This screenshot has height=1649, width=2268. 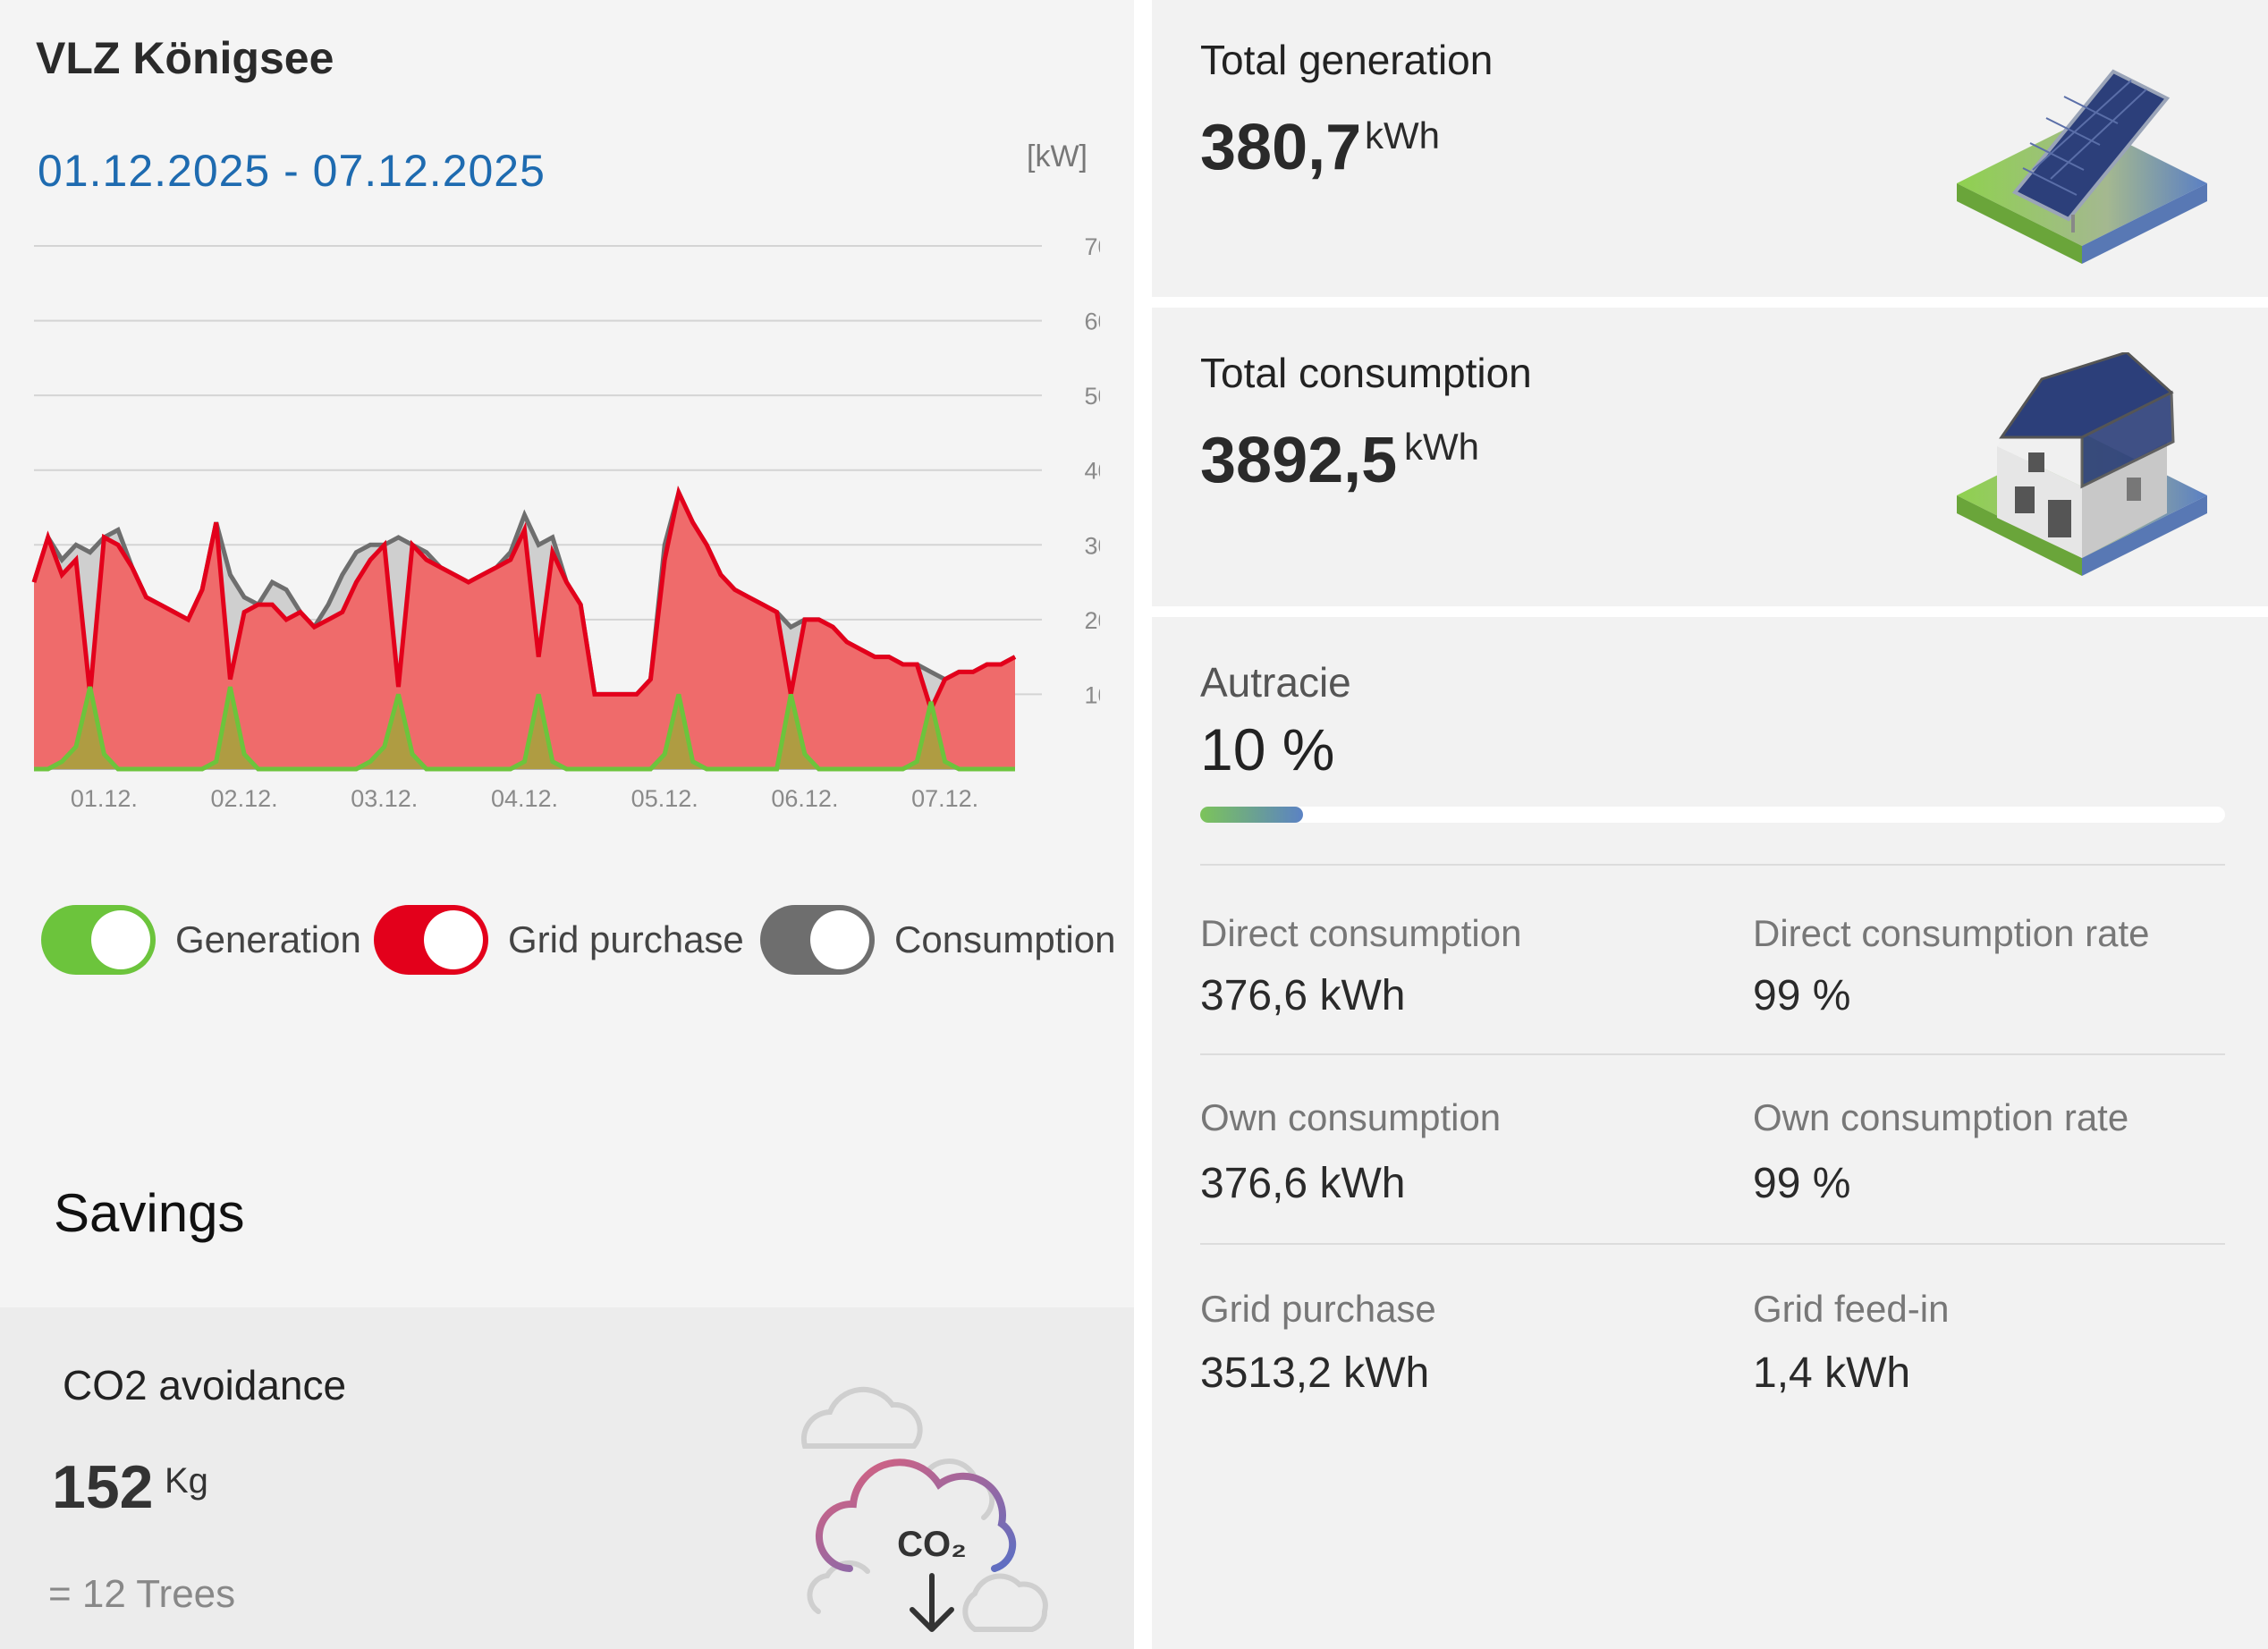 What do you see at coordinates (945, 799) in the screenshot?
I see `x-tick-label: 07.12.` at bounding box center [945, 799].